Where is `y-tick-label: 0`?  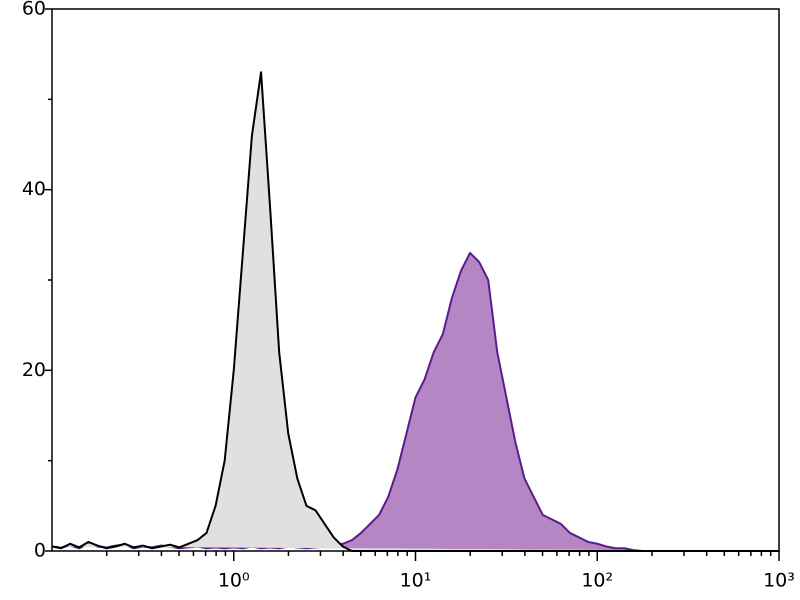 y-tick-label: 0 is located at coordinates (40, 551).